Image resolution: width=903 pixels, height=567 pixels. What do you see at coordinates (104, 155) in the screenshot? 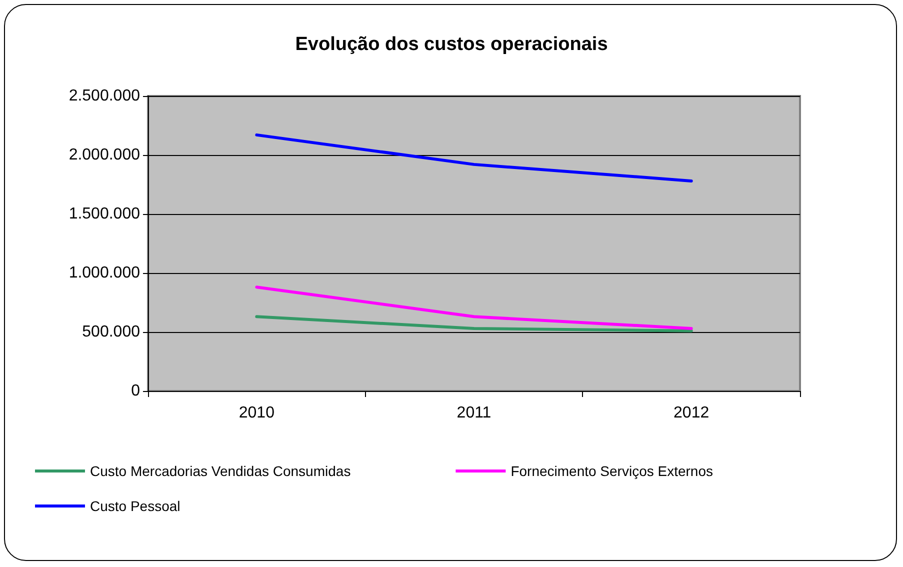
I see `y-tick-label: 2.000.000` at bounding box center [104, 155].